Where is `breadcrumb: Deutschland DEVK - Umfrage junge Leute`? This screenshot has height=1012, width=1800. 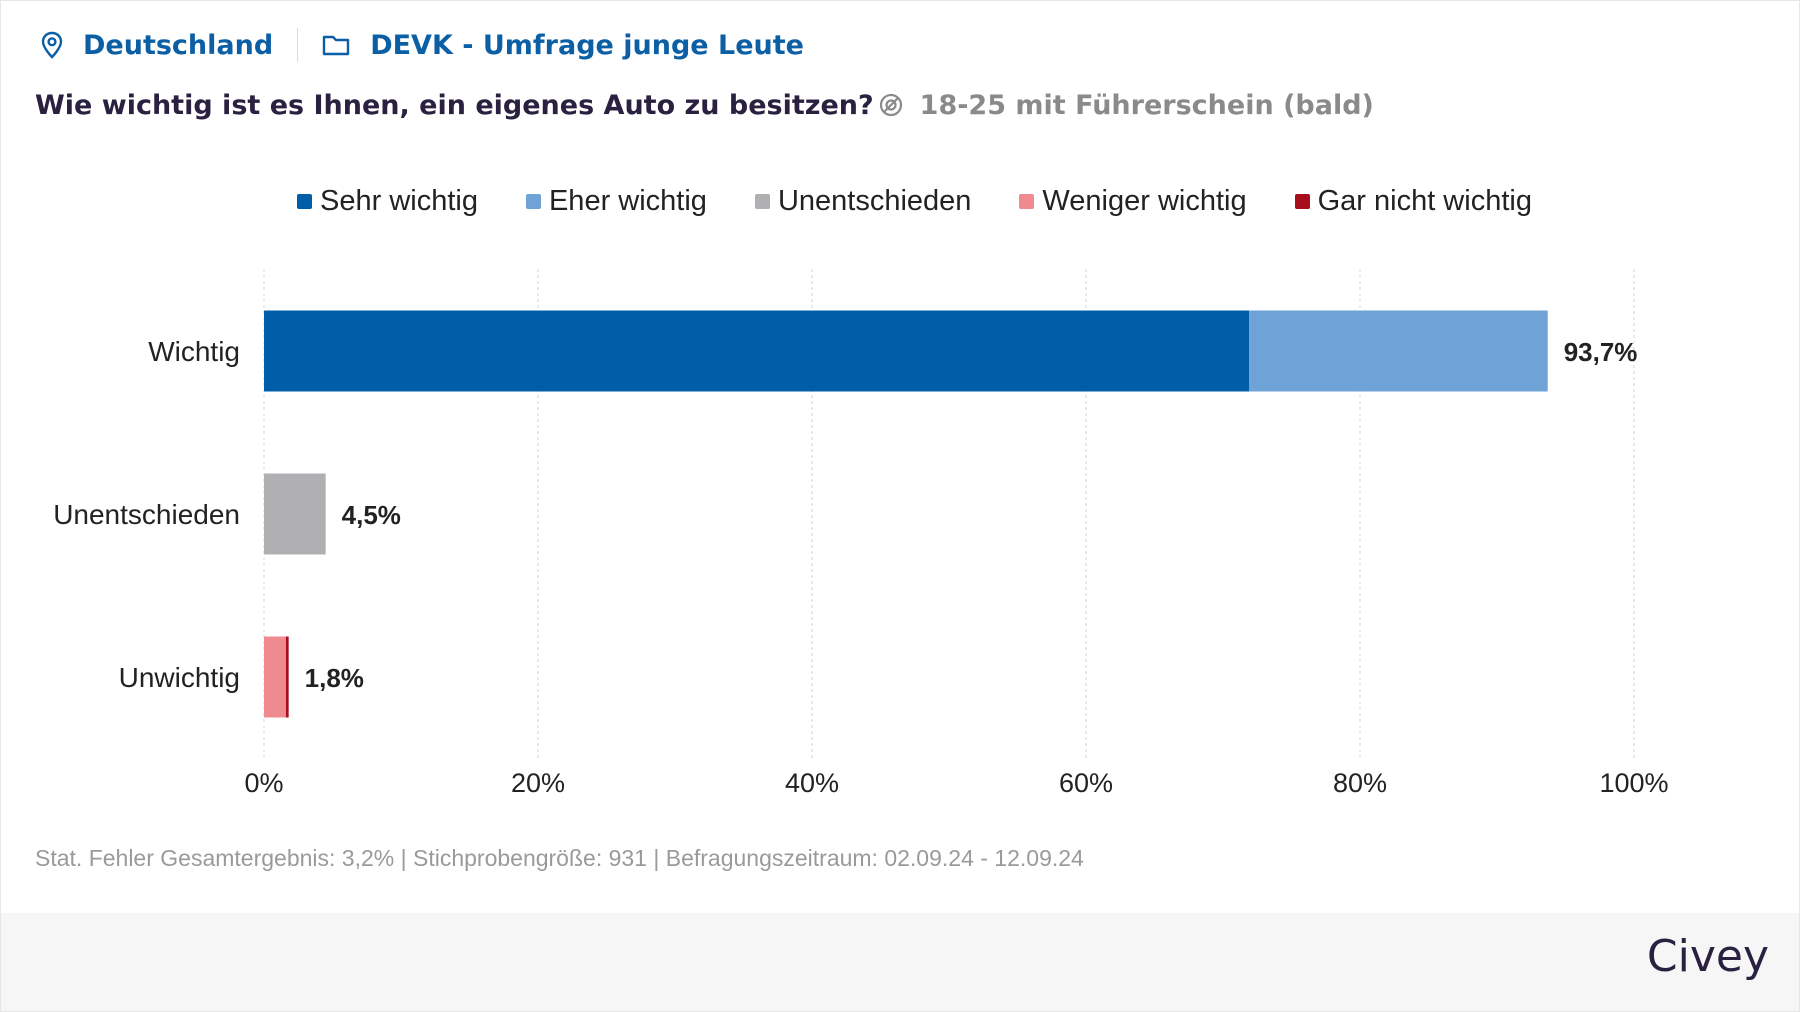
breadcrumb: Deutschland DEVK - Umfrage junge Leute is located at coordinates (422, 45).